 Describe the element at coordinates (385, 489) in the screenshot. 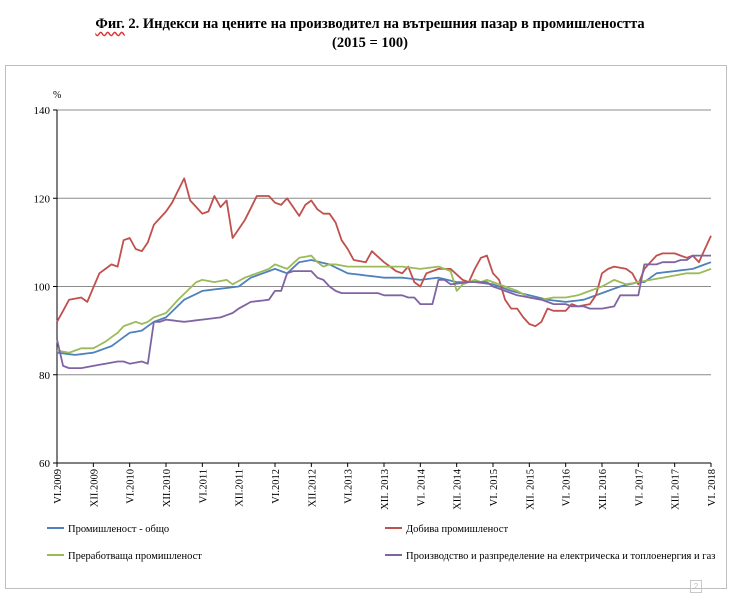

I see `x-tick-label: XII. 2013` at that location.